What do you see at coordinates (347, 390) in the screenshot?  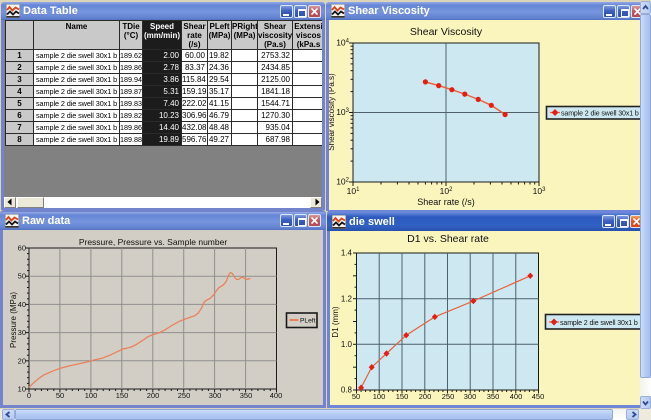 I see `svg-text: 0.8` at bounding box center [347, 390].